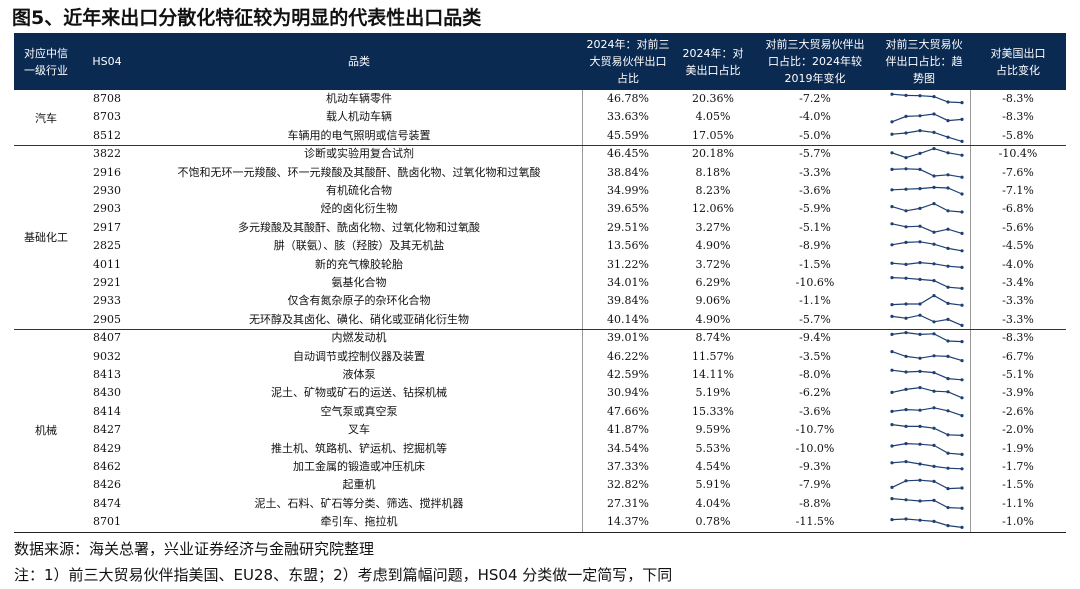 The height and width of the screenshot is (589, 1080). What do you see at coordinates (359, 117) in the screenshot?
I see `product-name: 载人机动车辆` at bounding box center [359, 117].